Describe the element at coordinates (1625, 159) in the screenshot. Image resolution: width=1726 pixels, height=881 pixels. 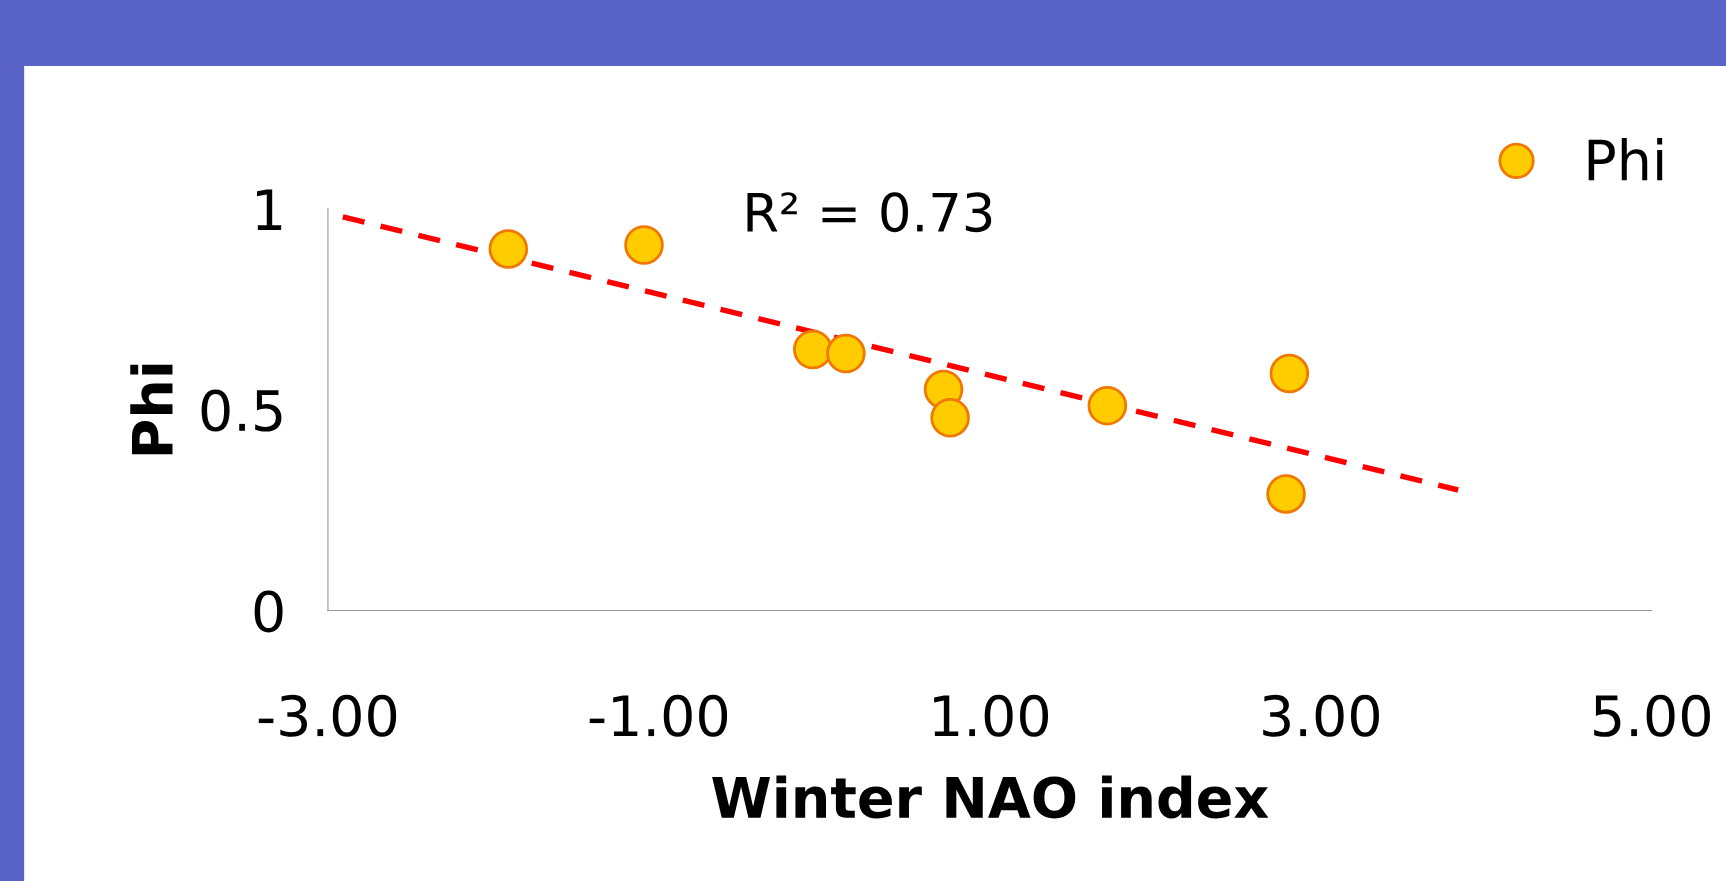
I see `legend-label: Phi` at that location.